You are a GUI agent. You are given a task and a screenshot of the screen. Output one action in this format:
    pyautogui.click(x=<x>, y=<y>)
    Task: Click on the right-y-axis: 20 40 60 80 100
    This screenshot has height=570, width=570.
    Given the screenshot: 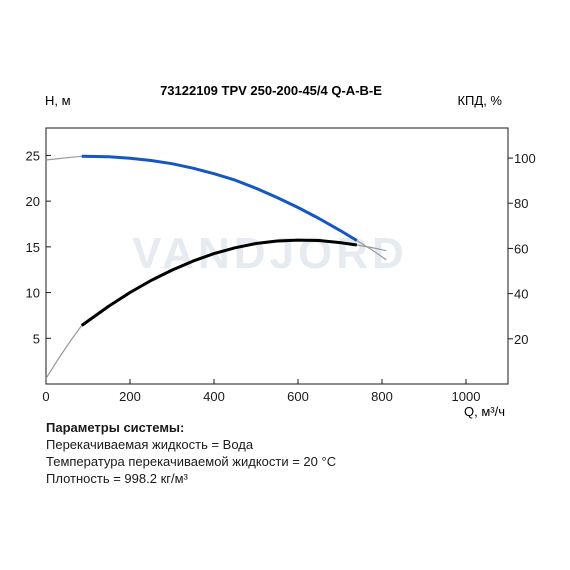 What is the action you would take?
    pyautogui.click(x=522, y=249)
    